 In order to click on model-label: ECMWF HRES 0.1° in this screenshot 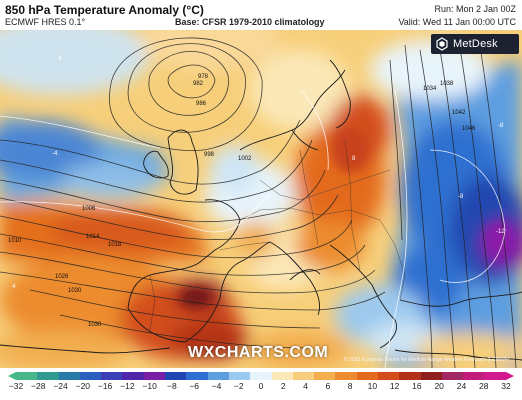, I will do `click(45, 22)`.